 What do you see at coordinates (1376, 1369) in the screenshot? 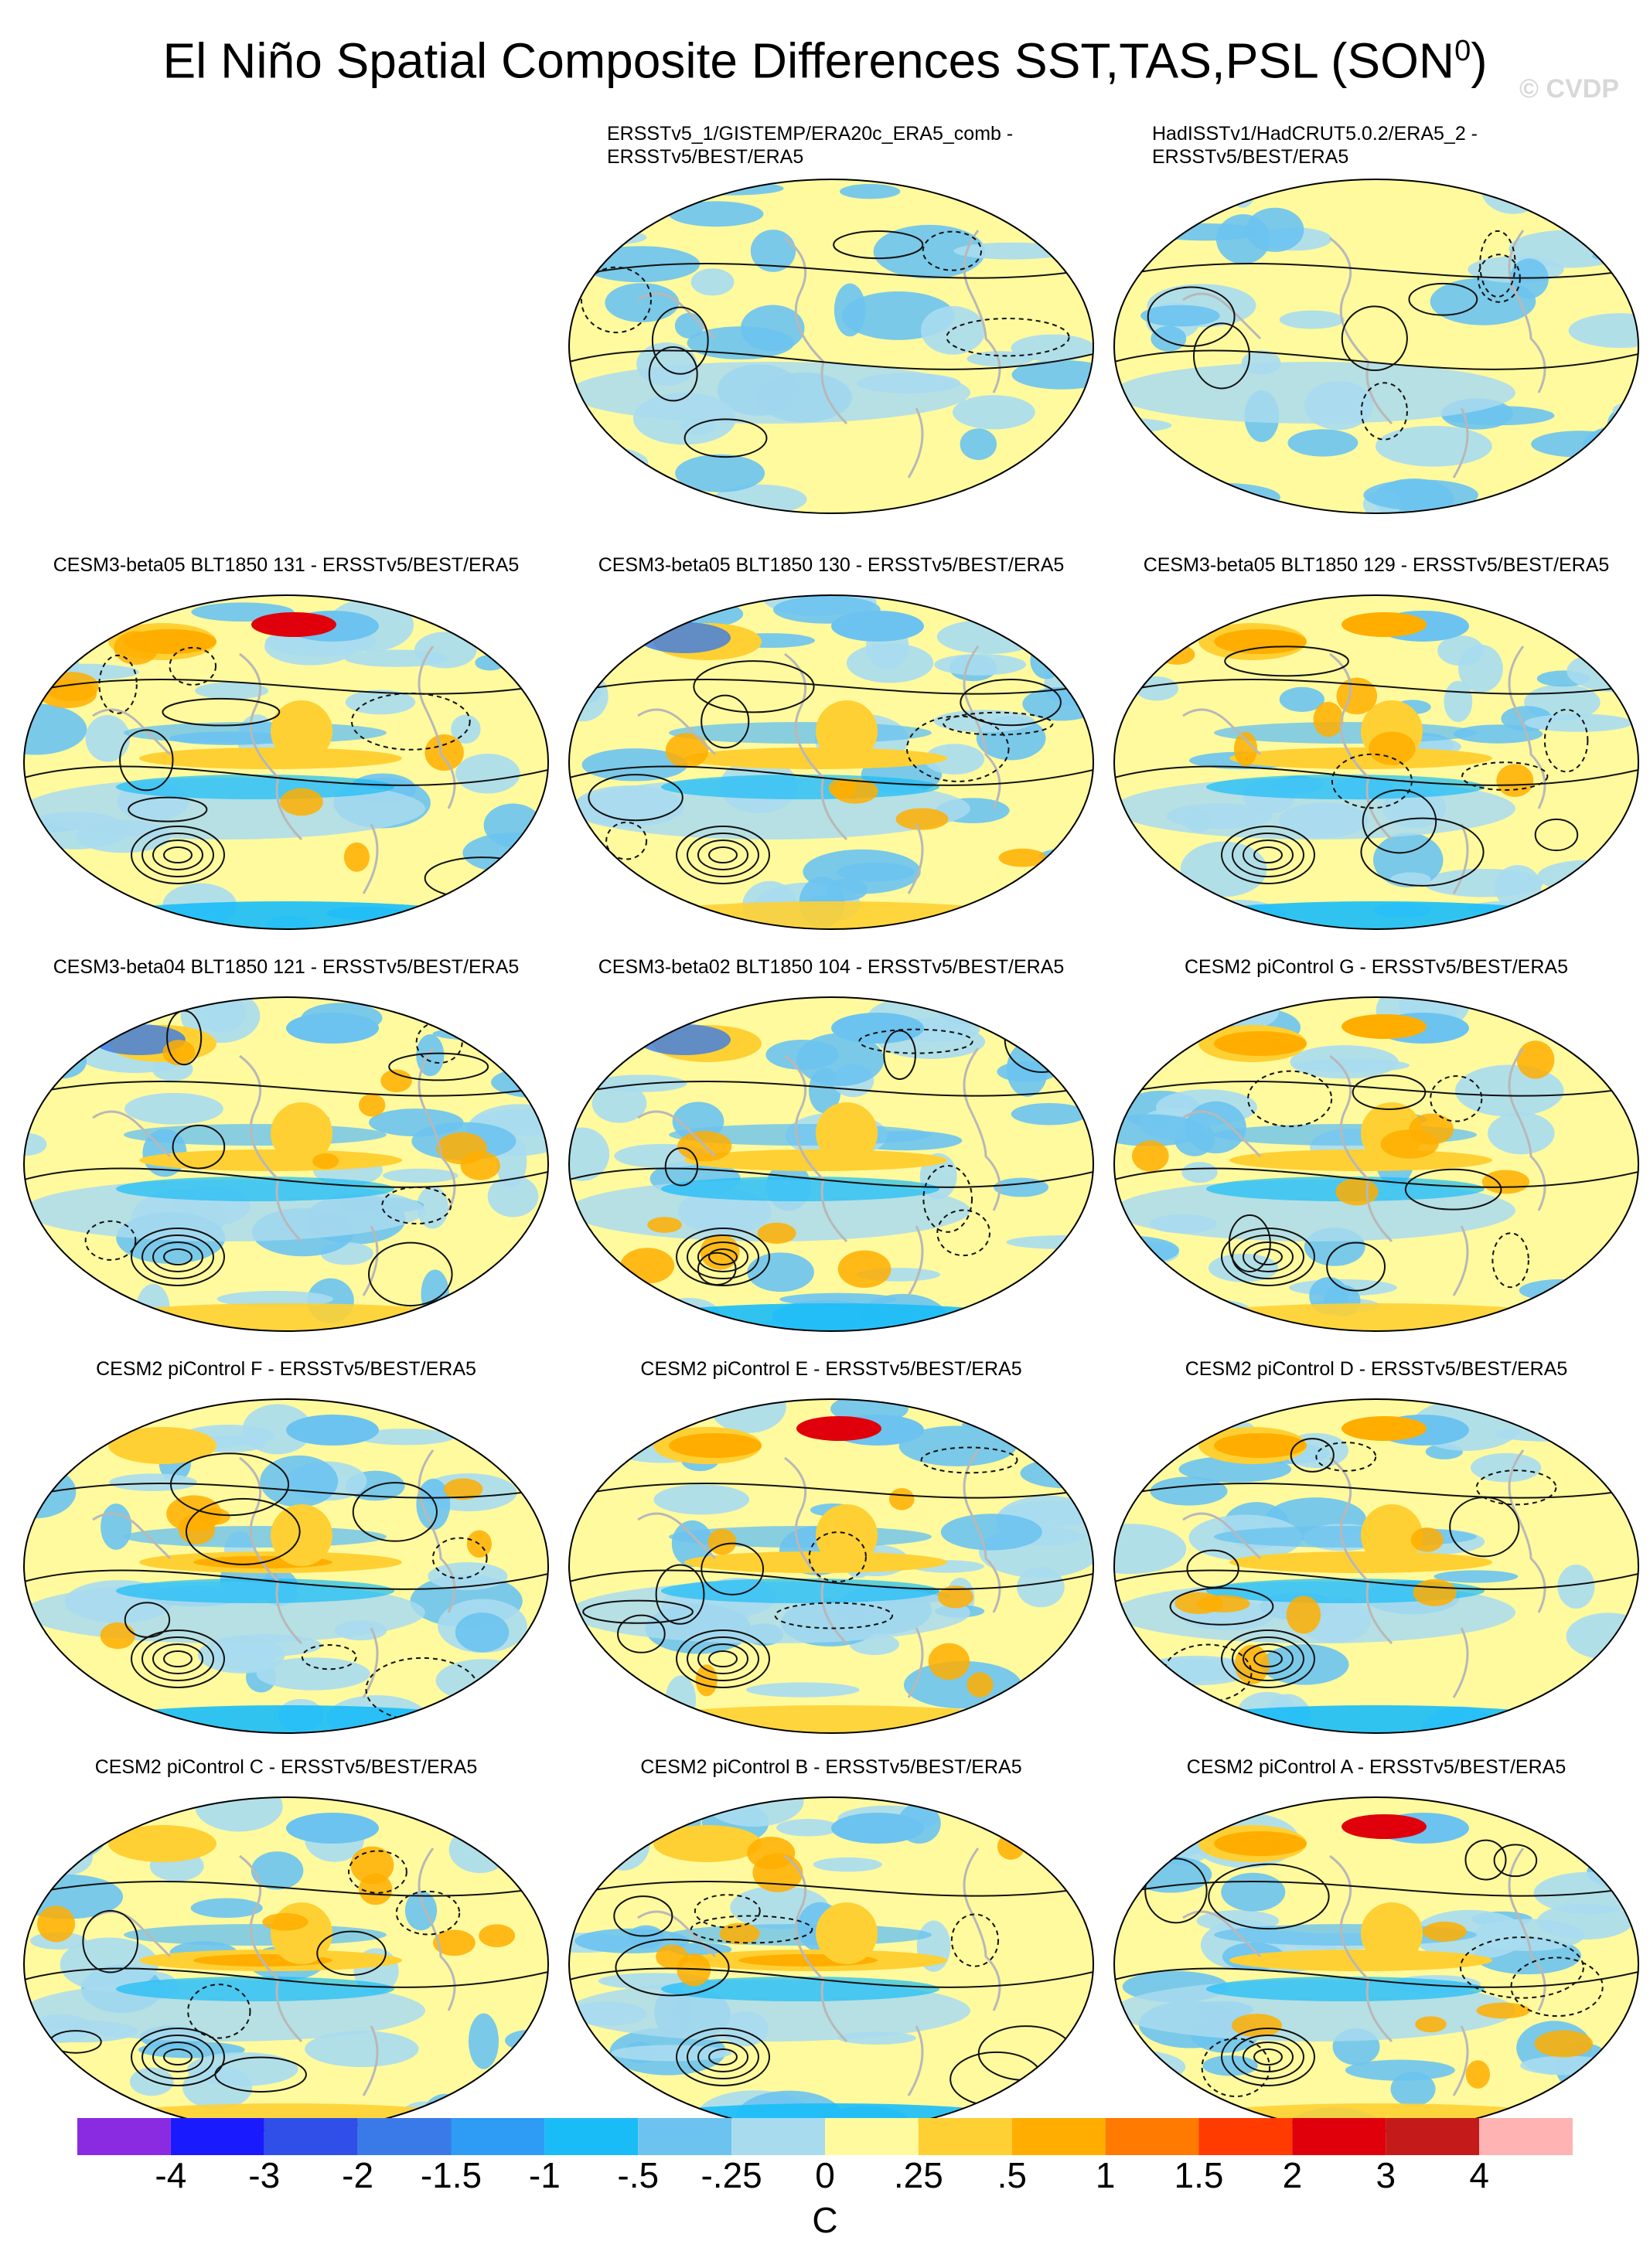
I see `panel-title-line: CESM2 piControl D - ERSSTv5/BEST/ERA5` at bounding box center [1376, 1369].